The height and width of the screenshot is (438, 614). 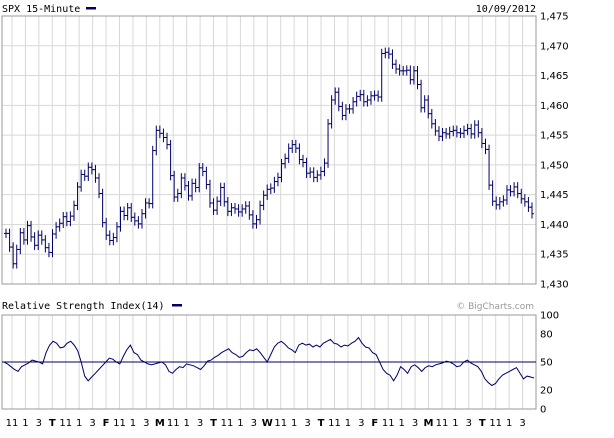 I want to click on rsi-y-tick-label: 100, so click(x=549, y=316).